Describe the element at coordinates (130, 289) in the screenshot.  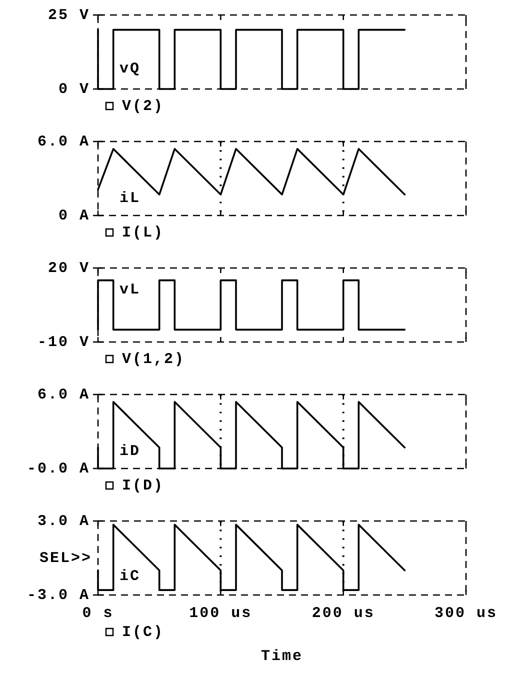
I see `annotation: vL` at that location.